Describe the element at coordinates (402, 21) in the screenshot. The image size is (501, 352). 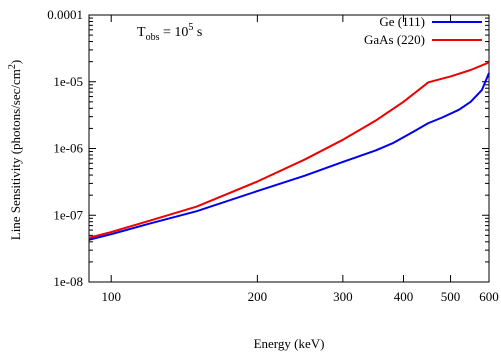
I see `legend-label-ge: Ge (111)` at that location.